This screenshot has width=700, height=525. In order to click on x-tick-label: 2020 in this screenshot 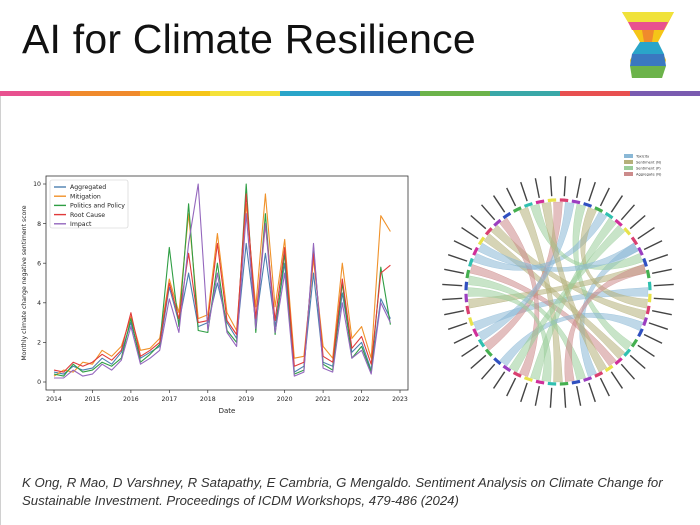, I will do `click(285, 399)`.